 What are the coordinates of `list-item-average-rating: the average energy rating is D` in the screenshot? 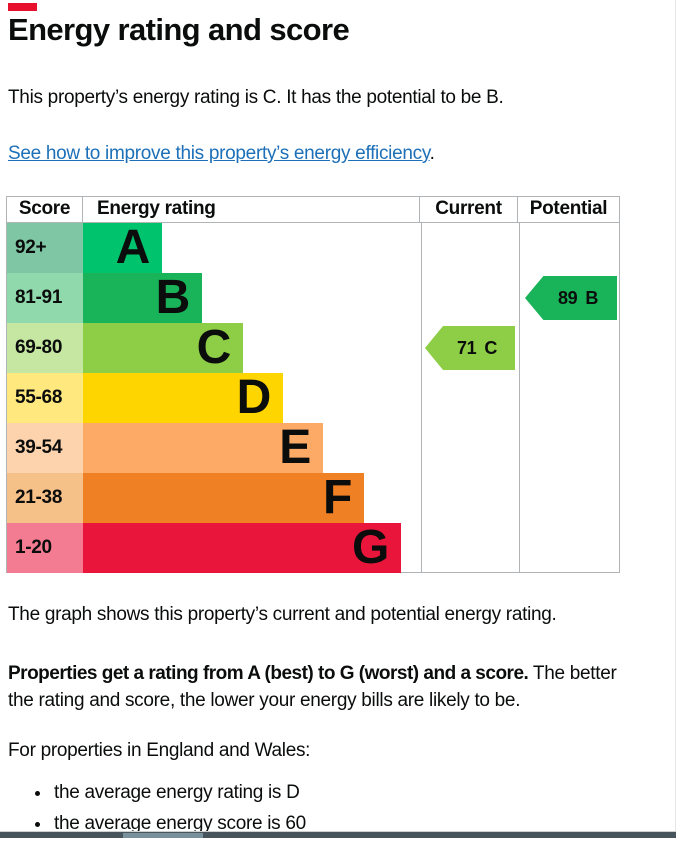 It's located at (179, 793).